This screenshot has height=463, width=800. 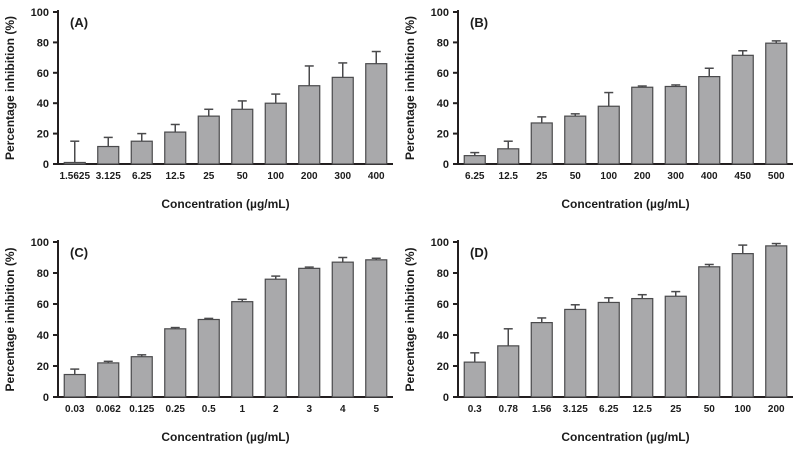 I want to click on x-tick-label: 1.5625, so click(x=74, y=176).